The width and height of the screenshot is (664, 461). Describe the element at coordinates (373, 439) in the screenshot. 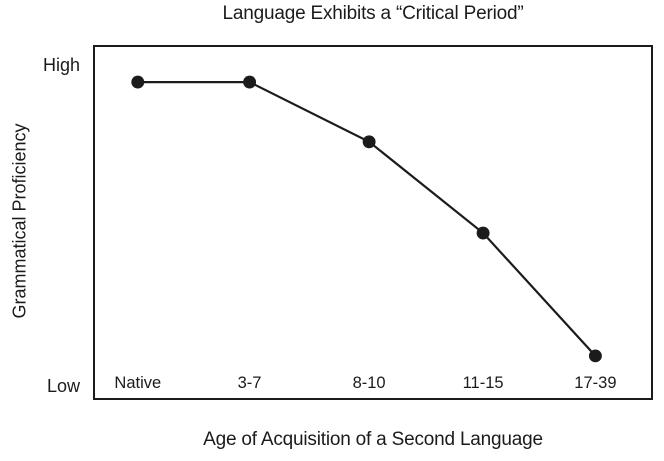

I see `x-axis-title: Age of Acquisition of a Second Language` at that location.